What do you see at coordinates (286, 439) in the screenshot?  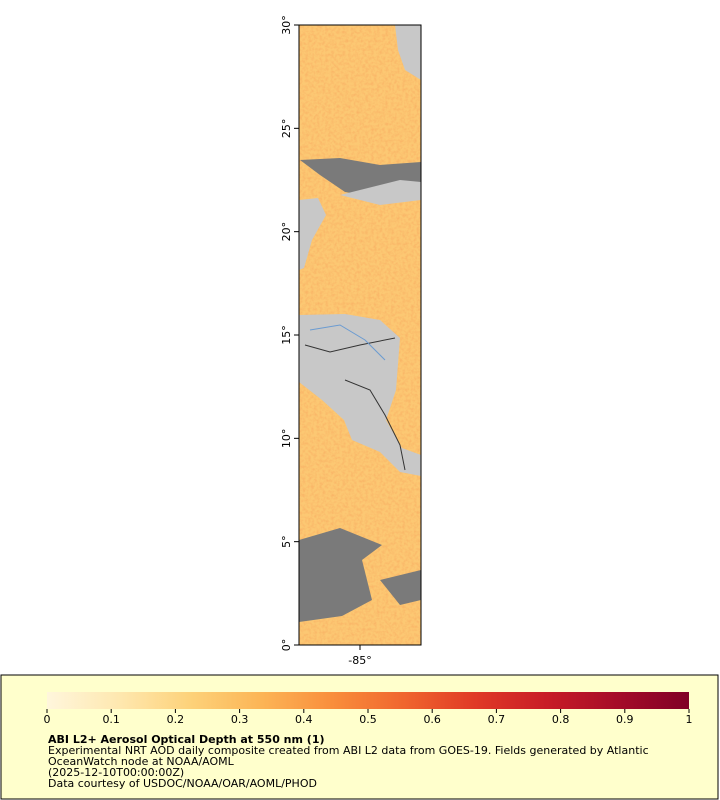 I see `y-tick-label: 10°` at bounding box center [286, 439].